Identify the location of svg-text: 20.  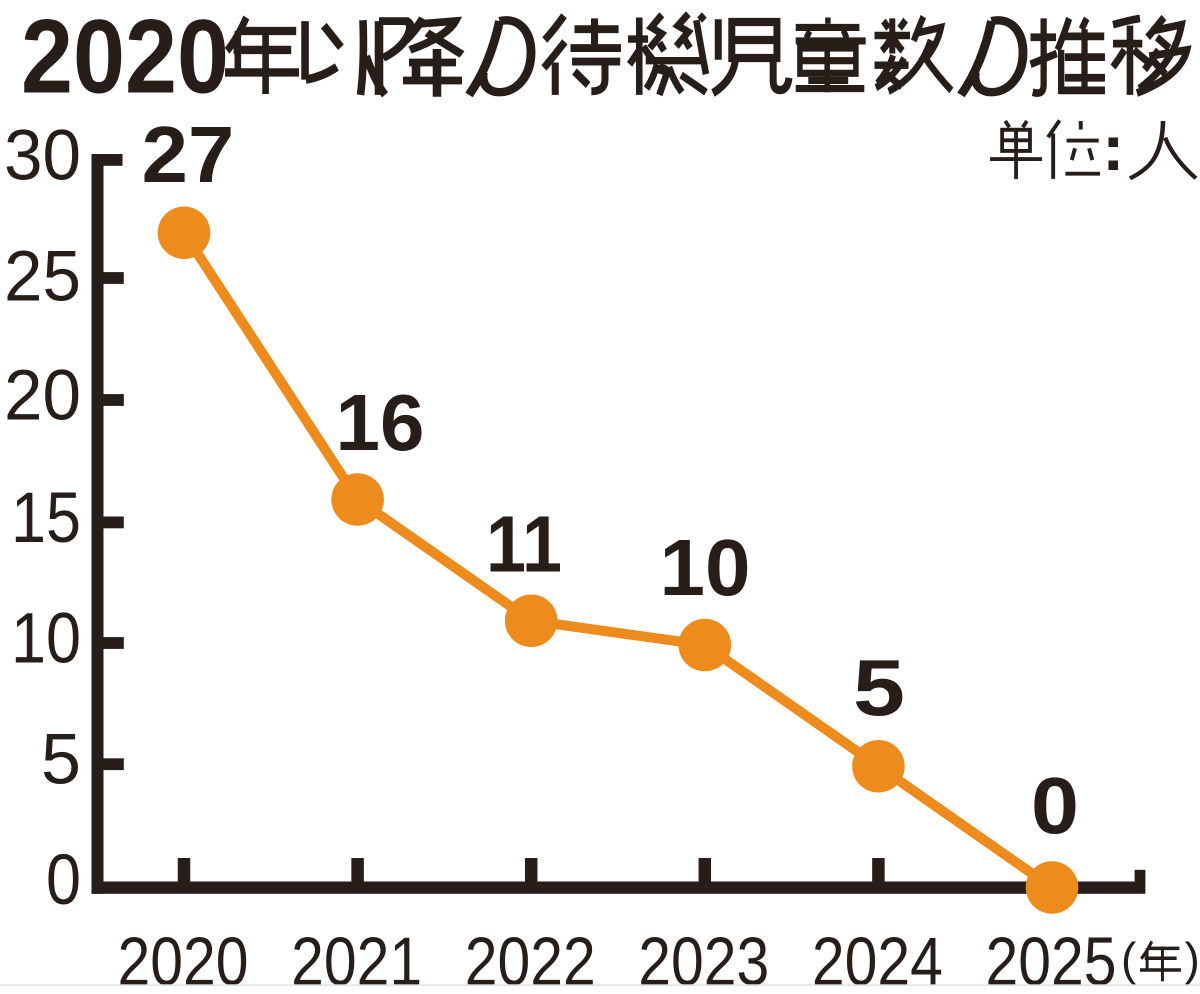
(42, 396).